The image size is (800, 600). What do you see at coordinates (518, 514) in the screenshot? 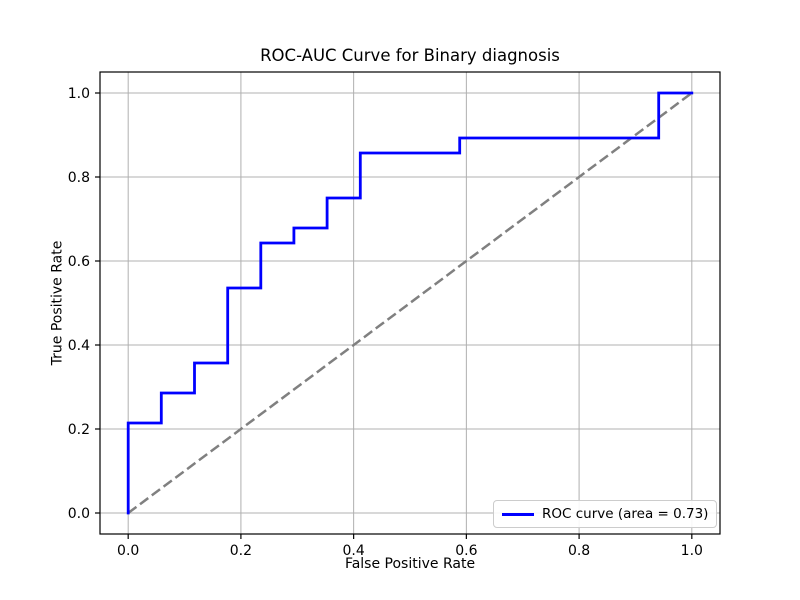
I see `legend-roc-line-sample` at bounding box center [518, 514].